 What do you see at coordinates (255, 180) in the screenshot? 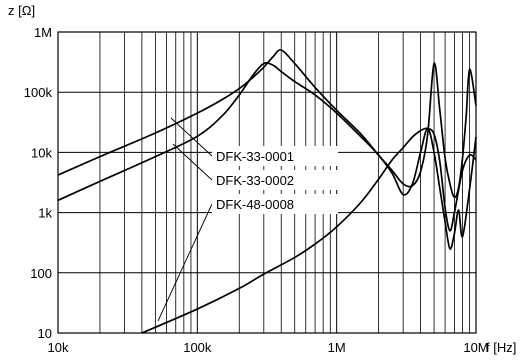
I see `legend-entry: DFK-33-0002` at bounding box center [255, 180].